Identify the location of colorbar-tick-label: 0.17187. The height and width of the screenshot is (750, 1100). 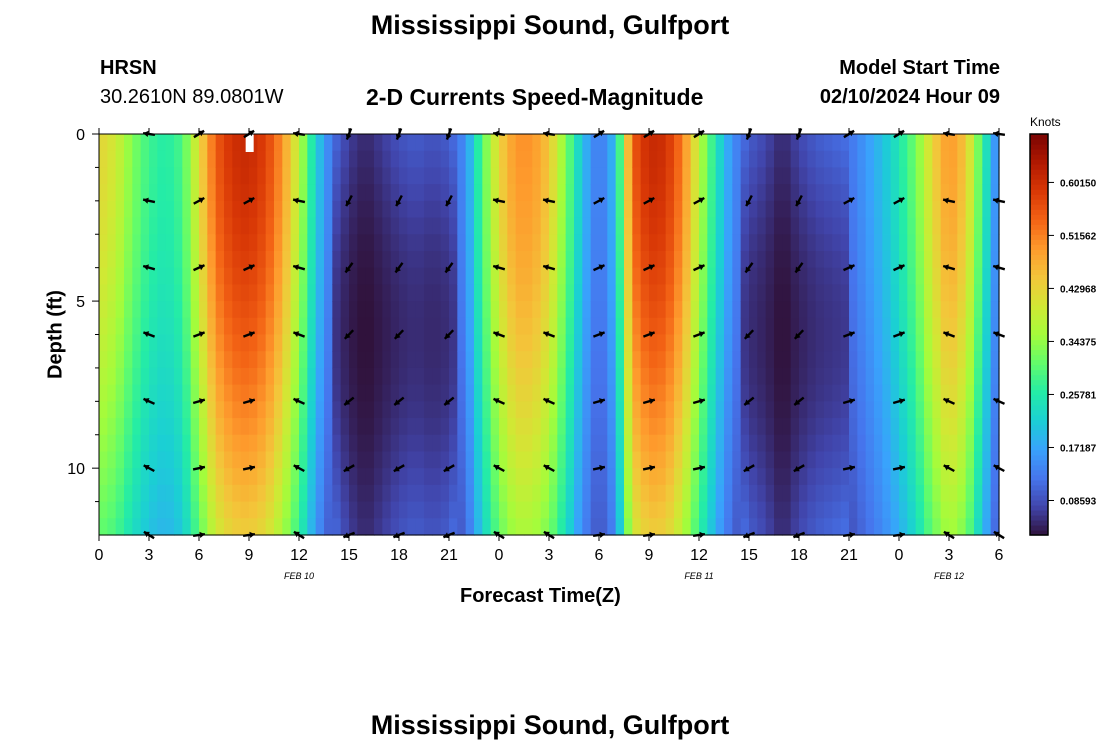
(1078, 448).